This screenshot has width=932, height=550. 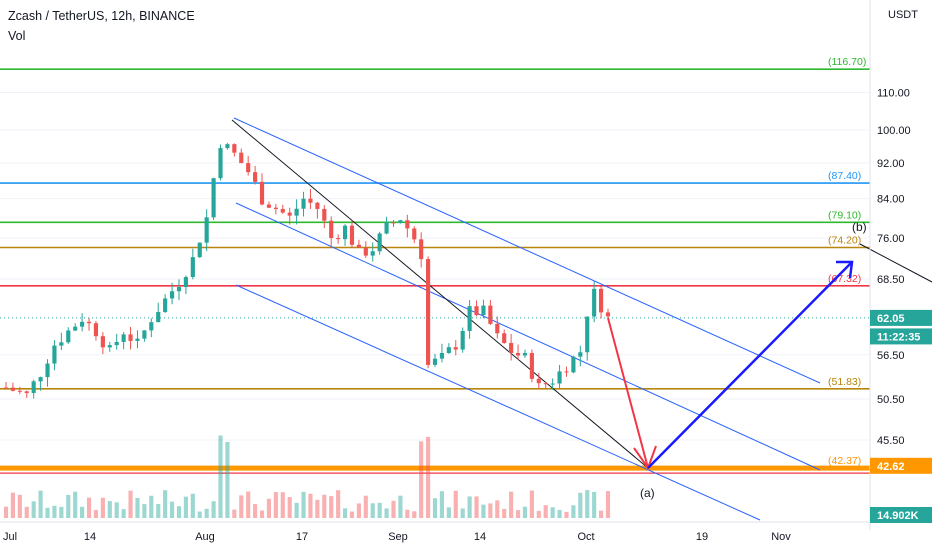 I want to click on price-tick-label: 56.50, so click(x=891, y=356).